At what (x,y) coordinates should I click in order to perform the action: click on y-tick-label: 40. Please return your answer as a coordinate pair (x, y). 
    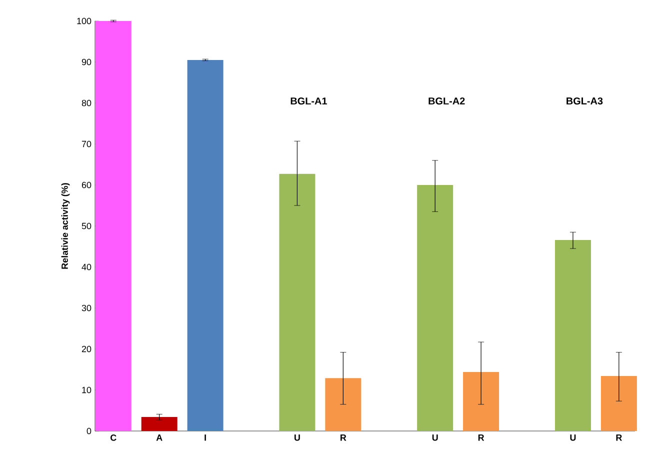
    Looking at the image, I should click on (87, 267).